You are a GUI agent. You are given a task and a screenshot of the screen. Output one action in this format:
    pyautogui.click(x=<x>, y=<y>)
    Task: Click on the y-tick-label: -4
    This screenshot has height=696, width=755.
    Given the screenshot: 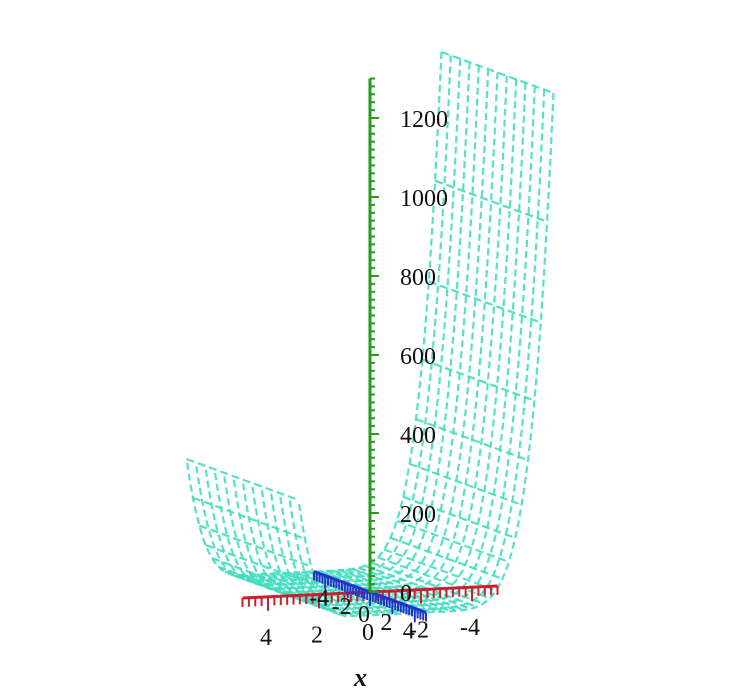 What is the action you would take?
    pyautogui.click(x=319, y=599)
    